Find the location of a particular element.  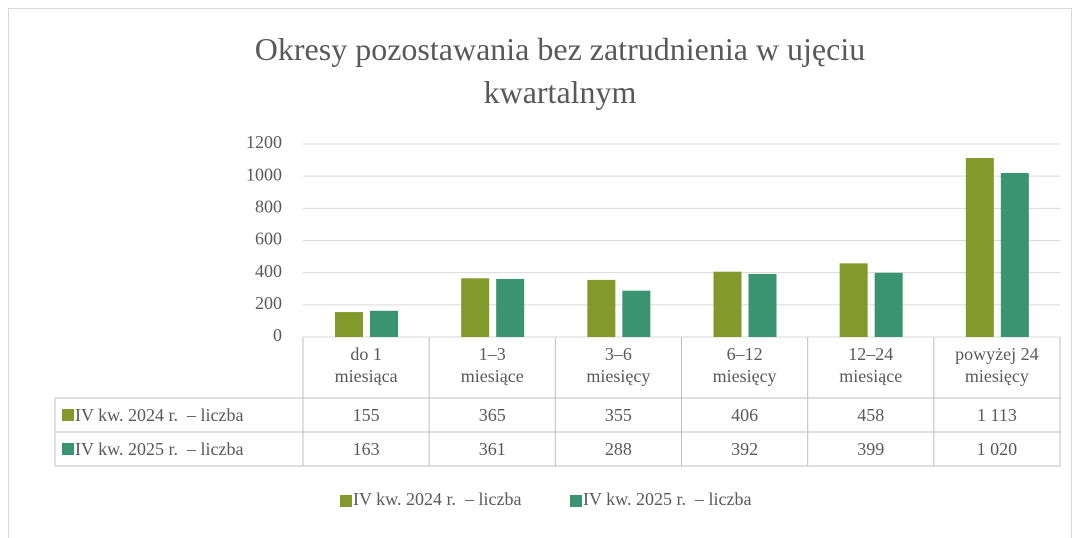

table-value: 361 is located at coordinates (492, 449).